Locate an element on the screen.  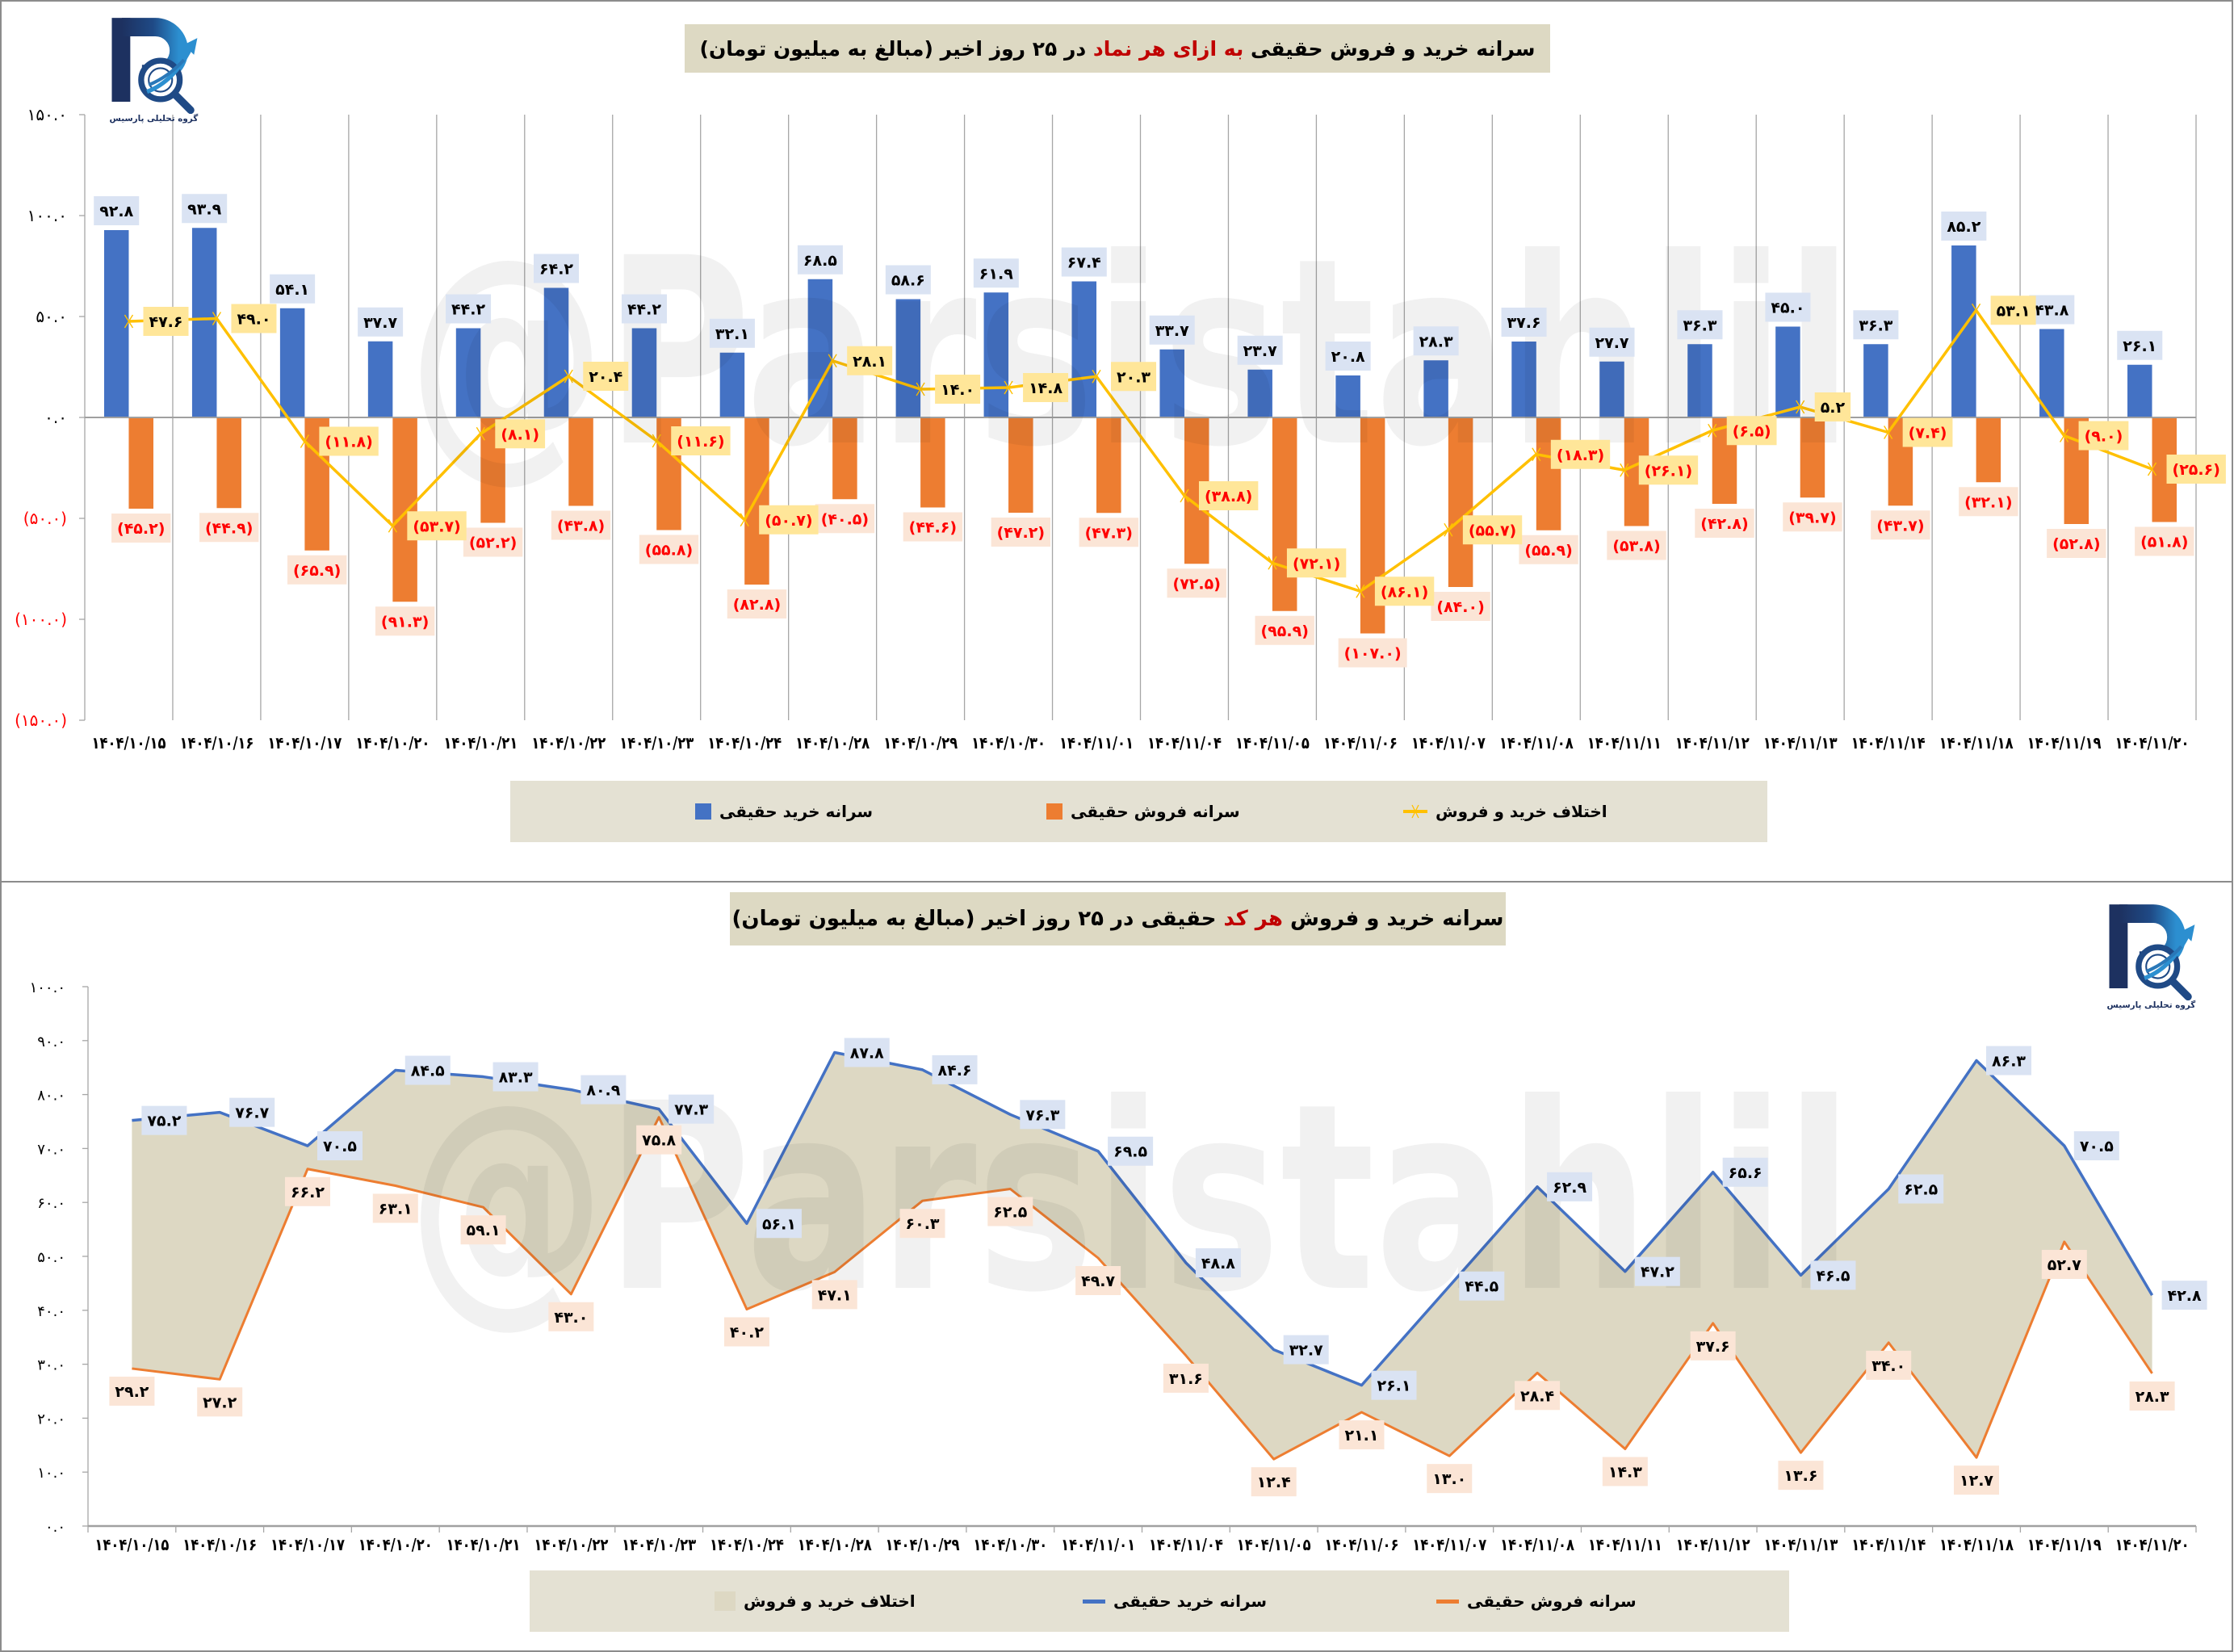
sell-label: ۲۱.۱ is located at coordinates (1361, 1435).